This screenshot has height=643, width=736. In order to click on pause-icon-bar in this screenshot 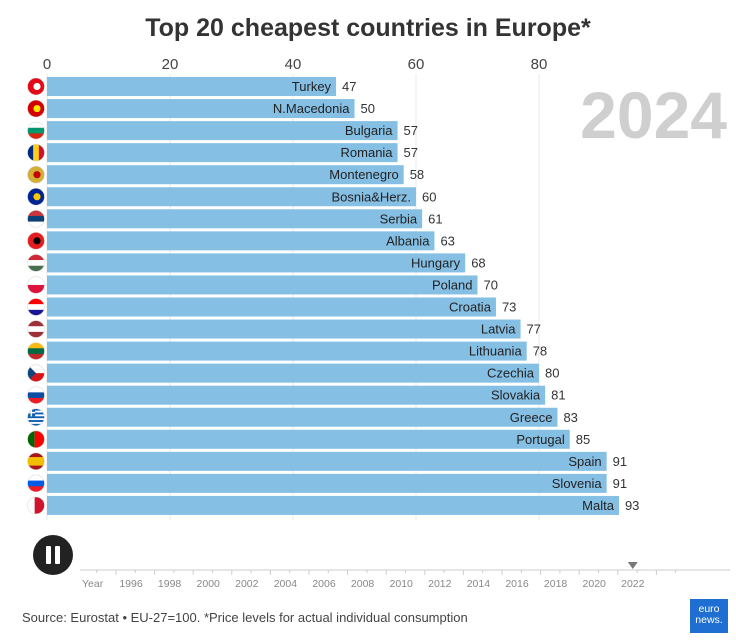, I will do `click(57, 555)`.